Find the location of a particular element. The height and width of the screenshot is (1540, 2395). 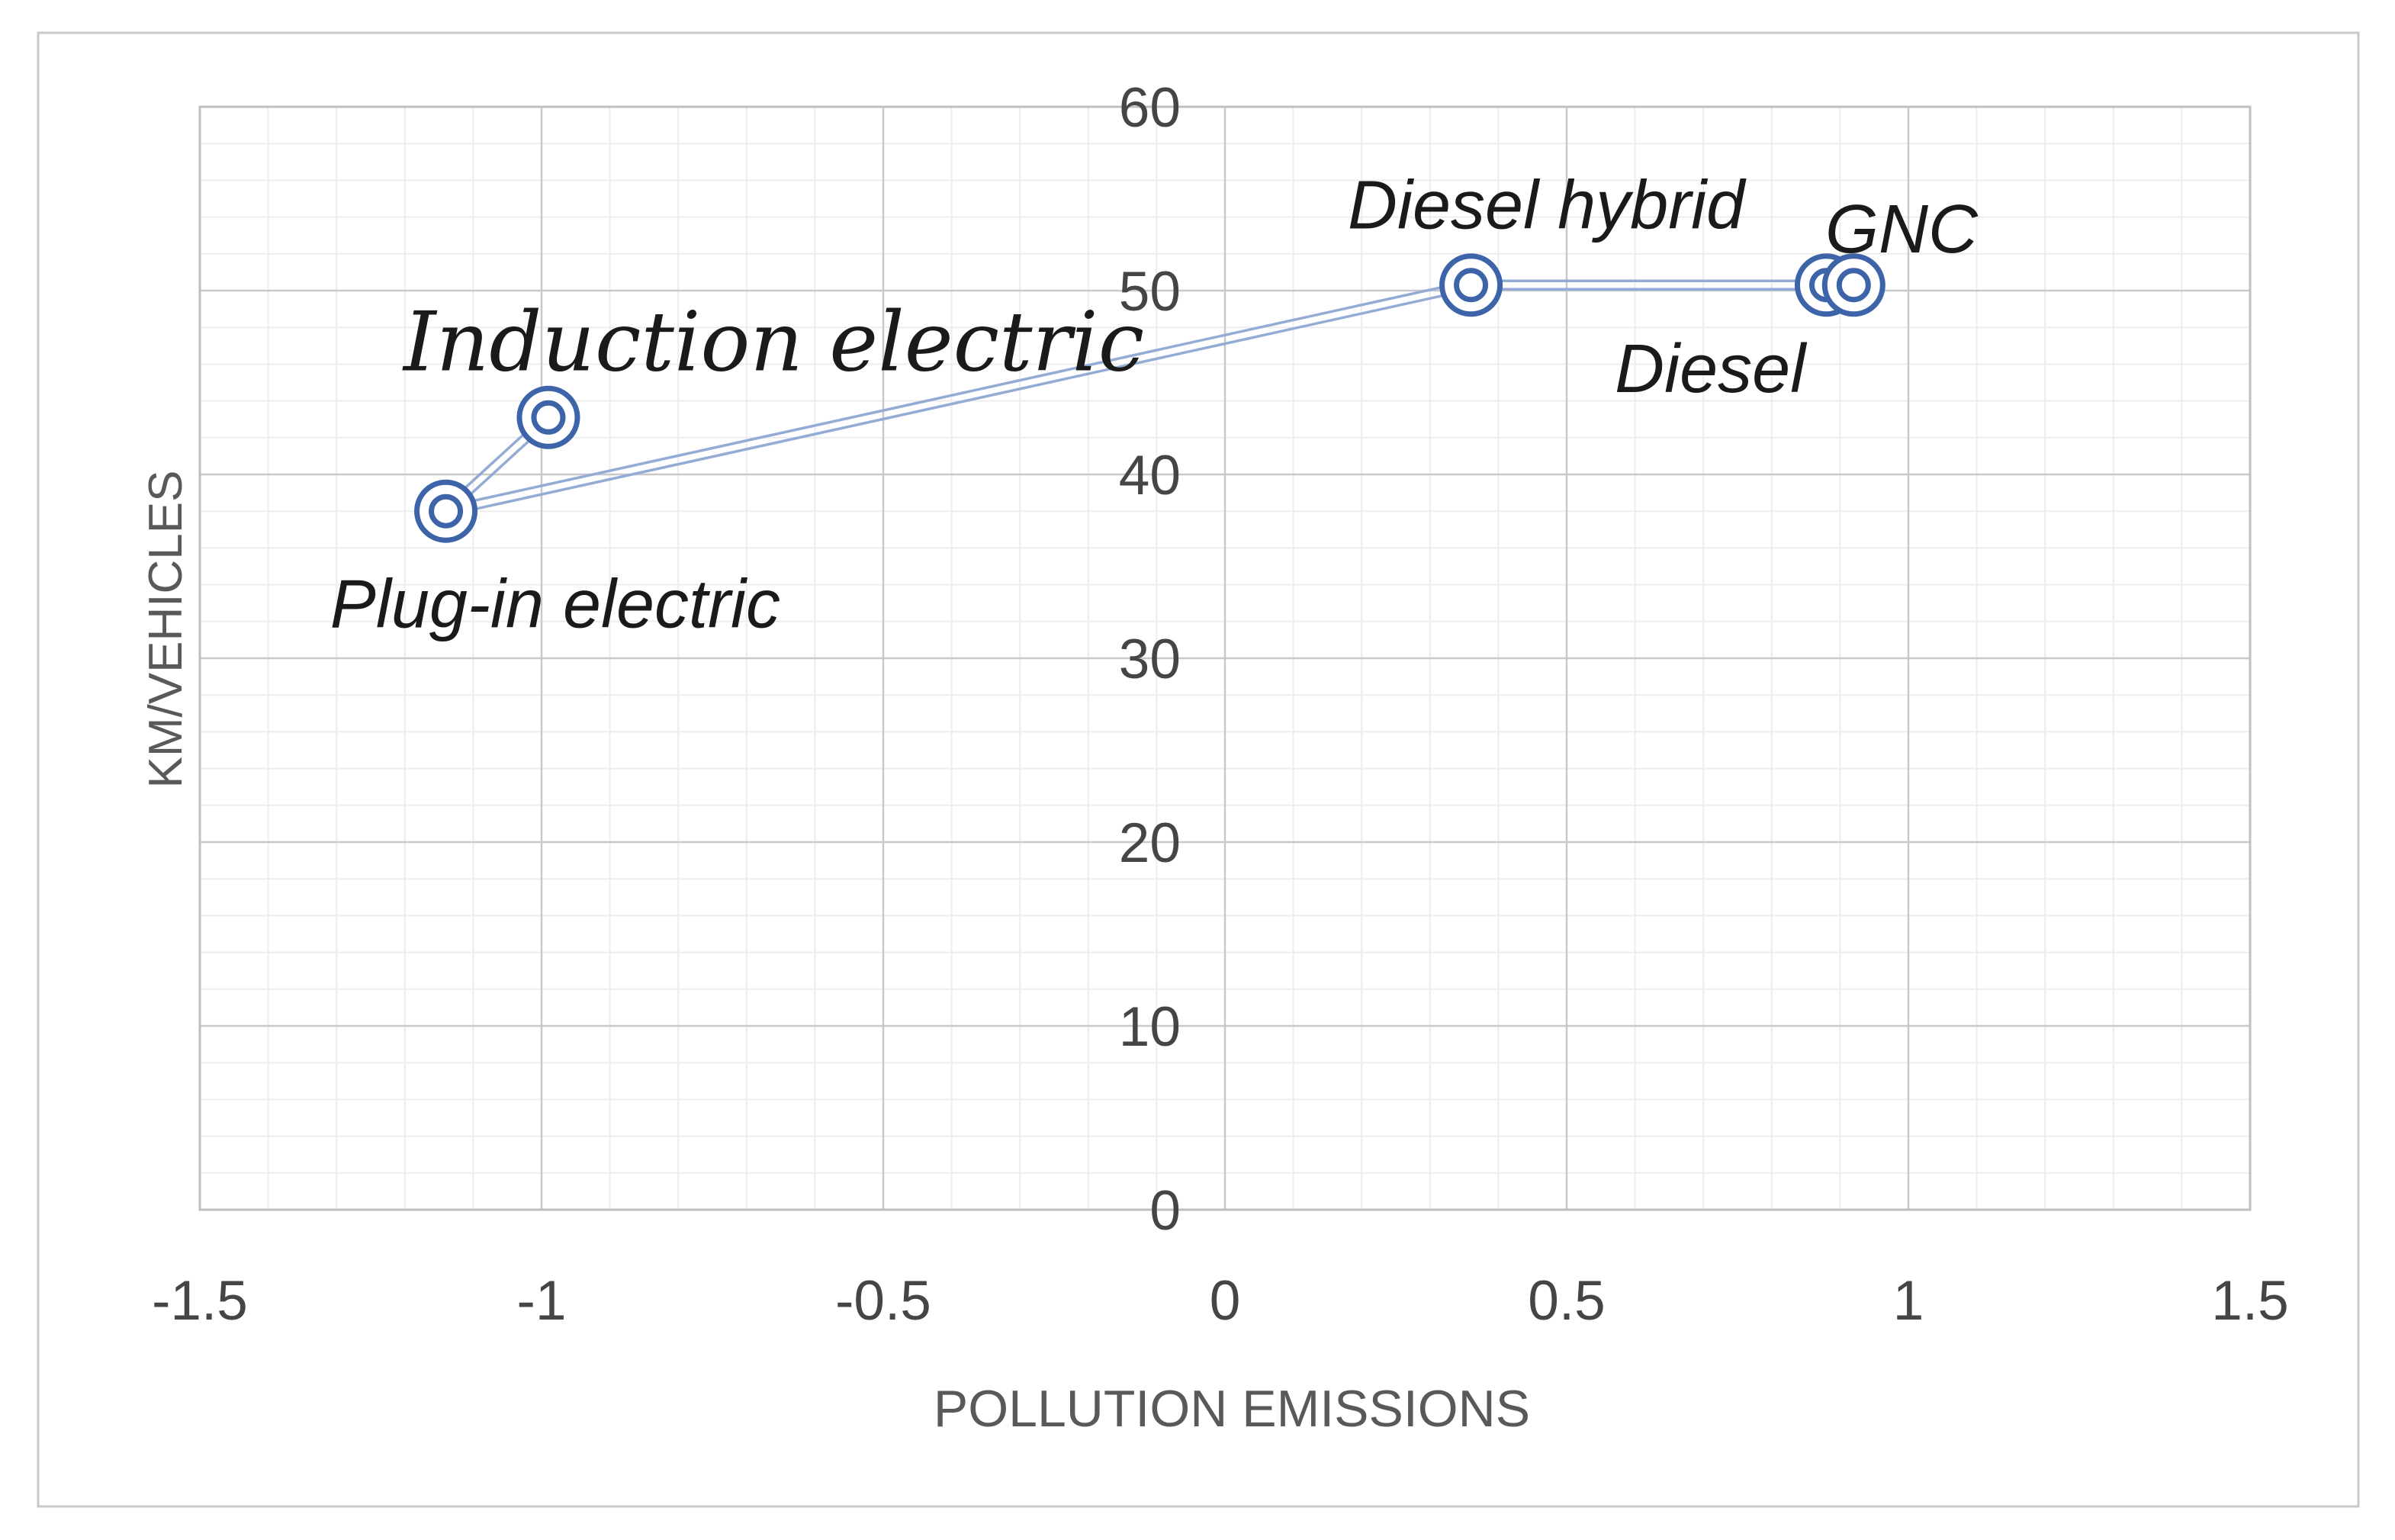

y-axis-title: KM/VEHICLES is located at coordinates (166, 630).